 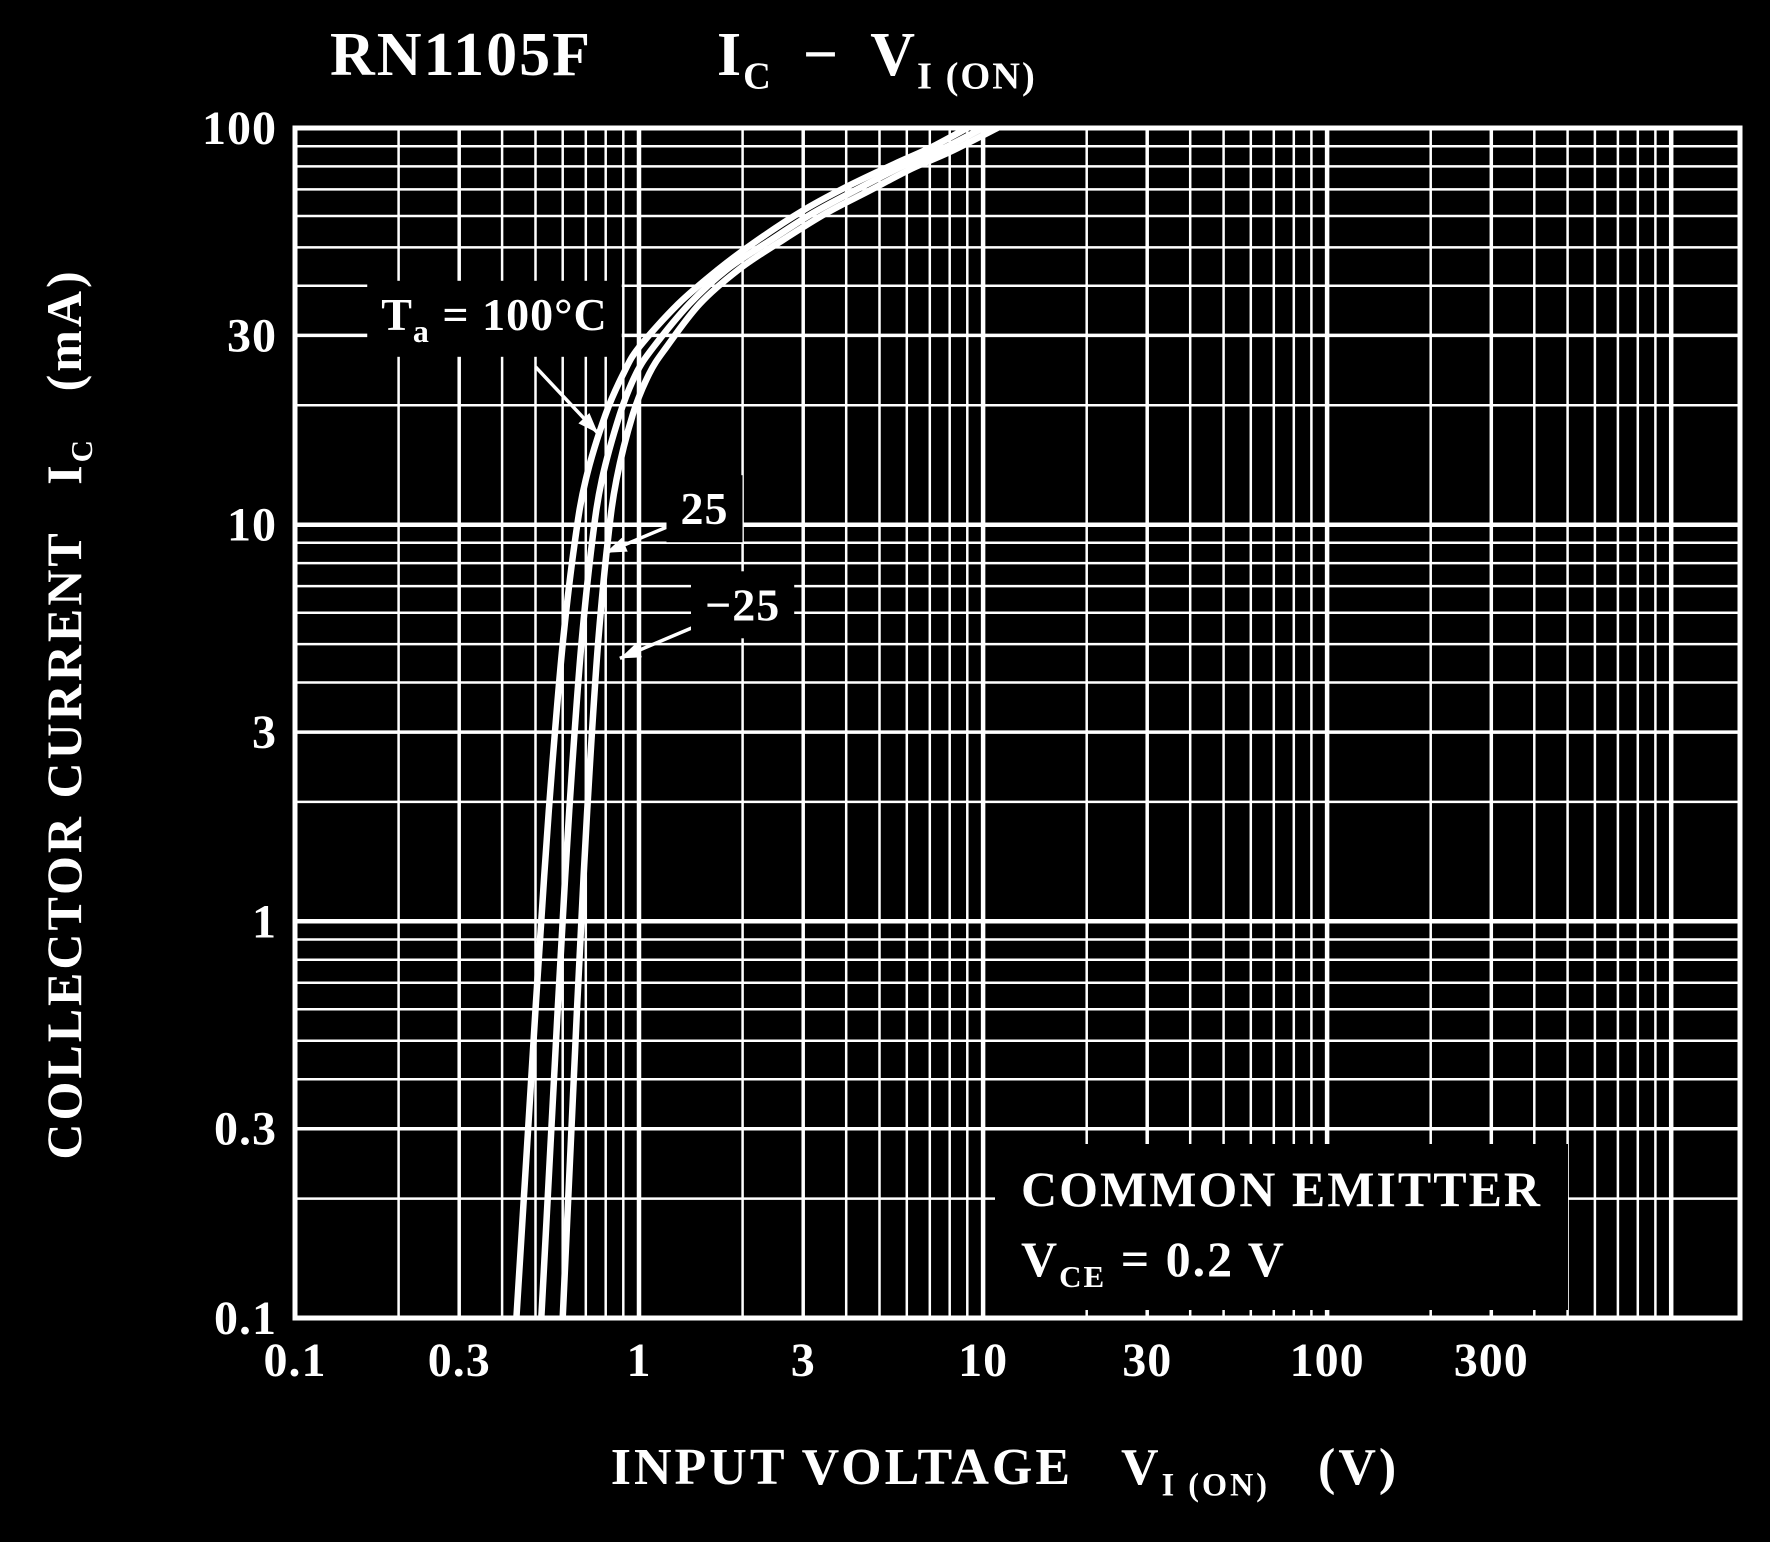 I want to click on x-tick-label: 10, so click(x=983, y=1360).